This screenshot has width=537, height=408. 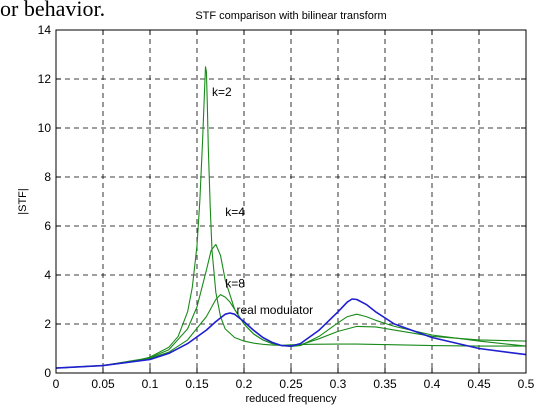 I want to click on x-tick-label: 0.2, so click(x=244, y=384).